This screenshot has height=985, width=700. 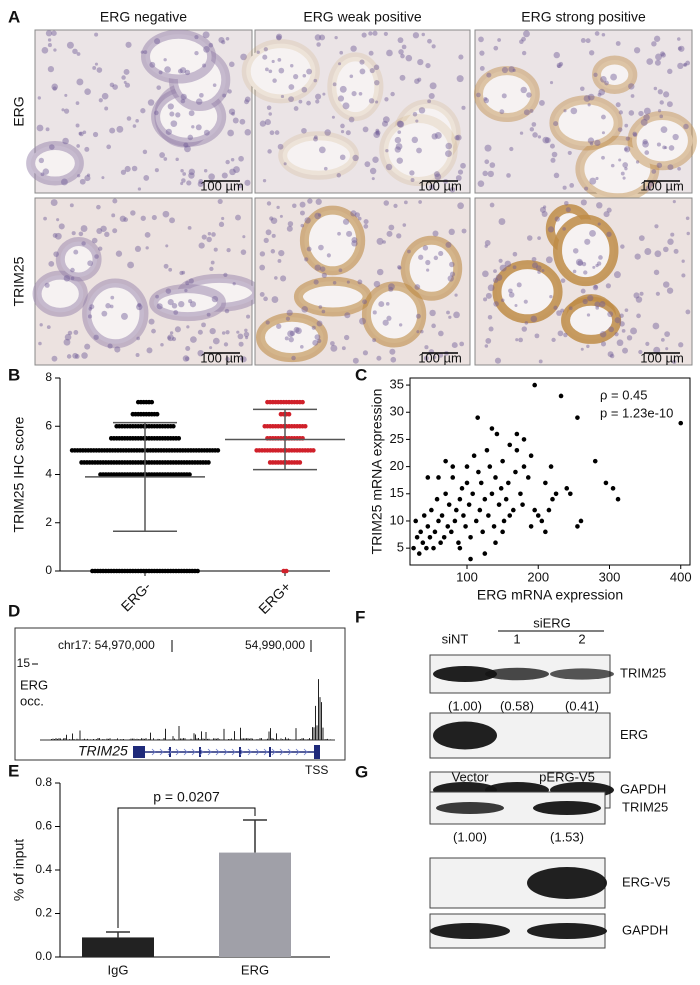 I want to click on y-tick-label: 0.0, so click(x=43, y=956).